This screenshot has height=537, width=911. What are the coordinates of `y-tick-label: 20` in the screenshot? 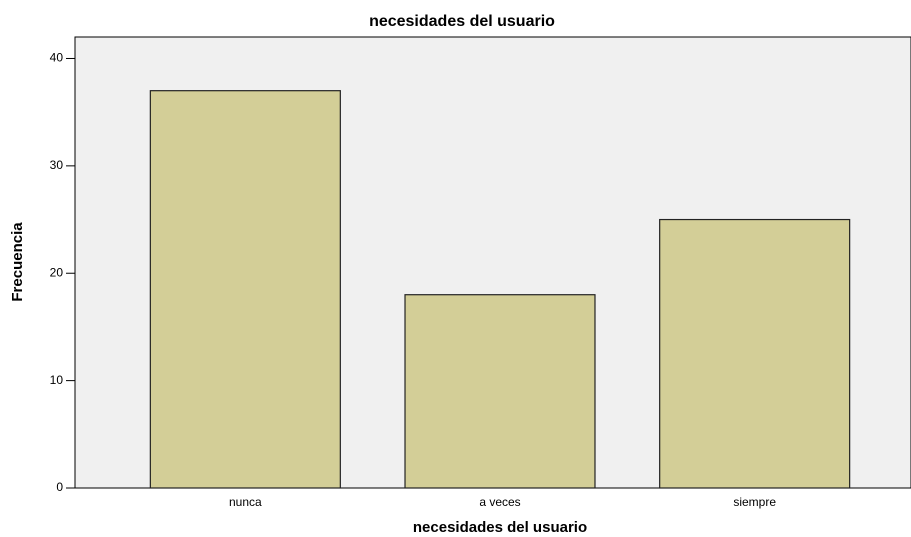 It's located at (57, 272).